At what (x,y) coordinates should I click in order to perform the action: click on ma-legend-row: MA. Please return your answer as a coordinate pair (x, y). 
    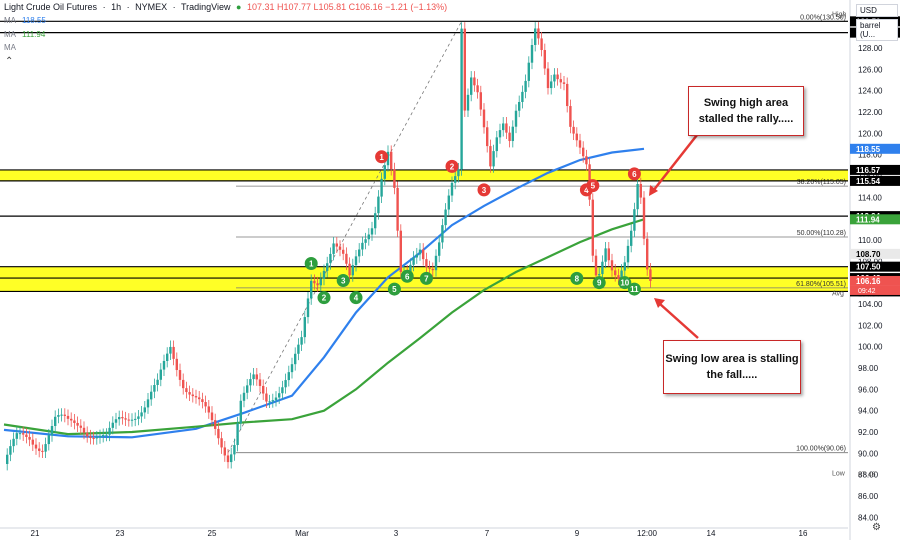
    Looking at the image, I should click on (10, 47).